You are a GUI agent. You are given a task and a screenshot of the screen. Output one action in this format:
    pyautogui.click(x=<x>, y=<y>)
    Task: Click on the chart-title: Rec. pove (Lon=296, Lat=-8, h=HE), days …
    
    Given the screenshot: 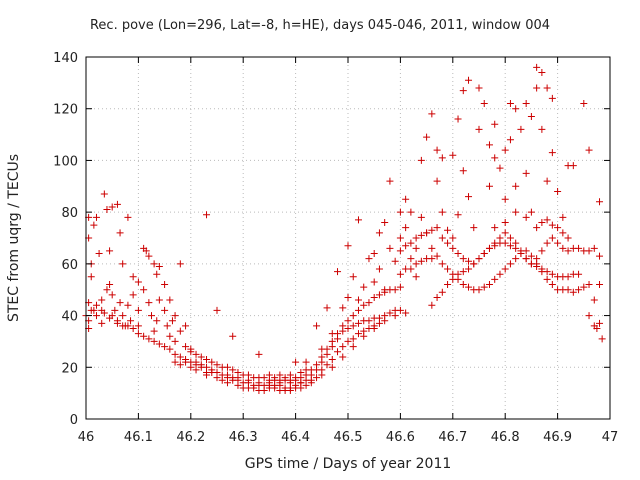 What is the action you would take?
    pyautogui.click(x=320, y=25)
    